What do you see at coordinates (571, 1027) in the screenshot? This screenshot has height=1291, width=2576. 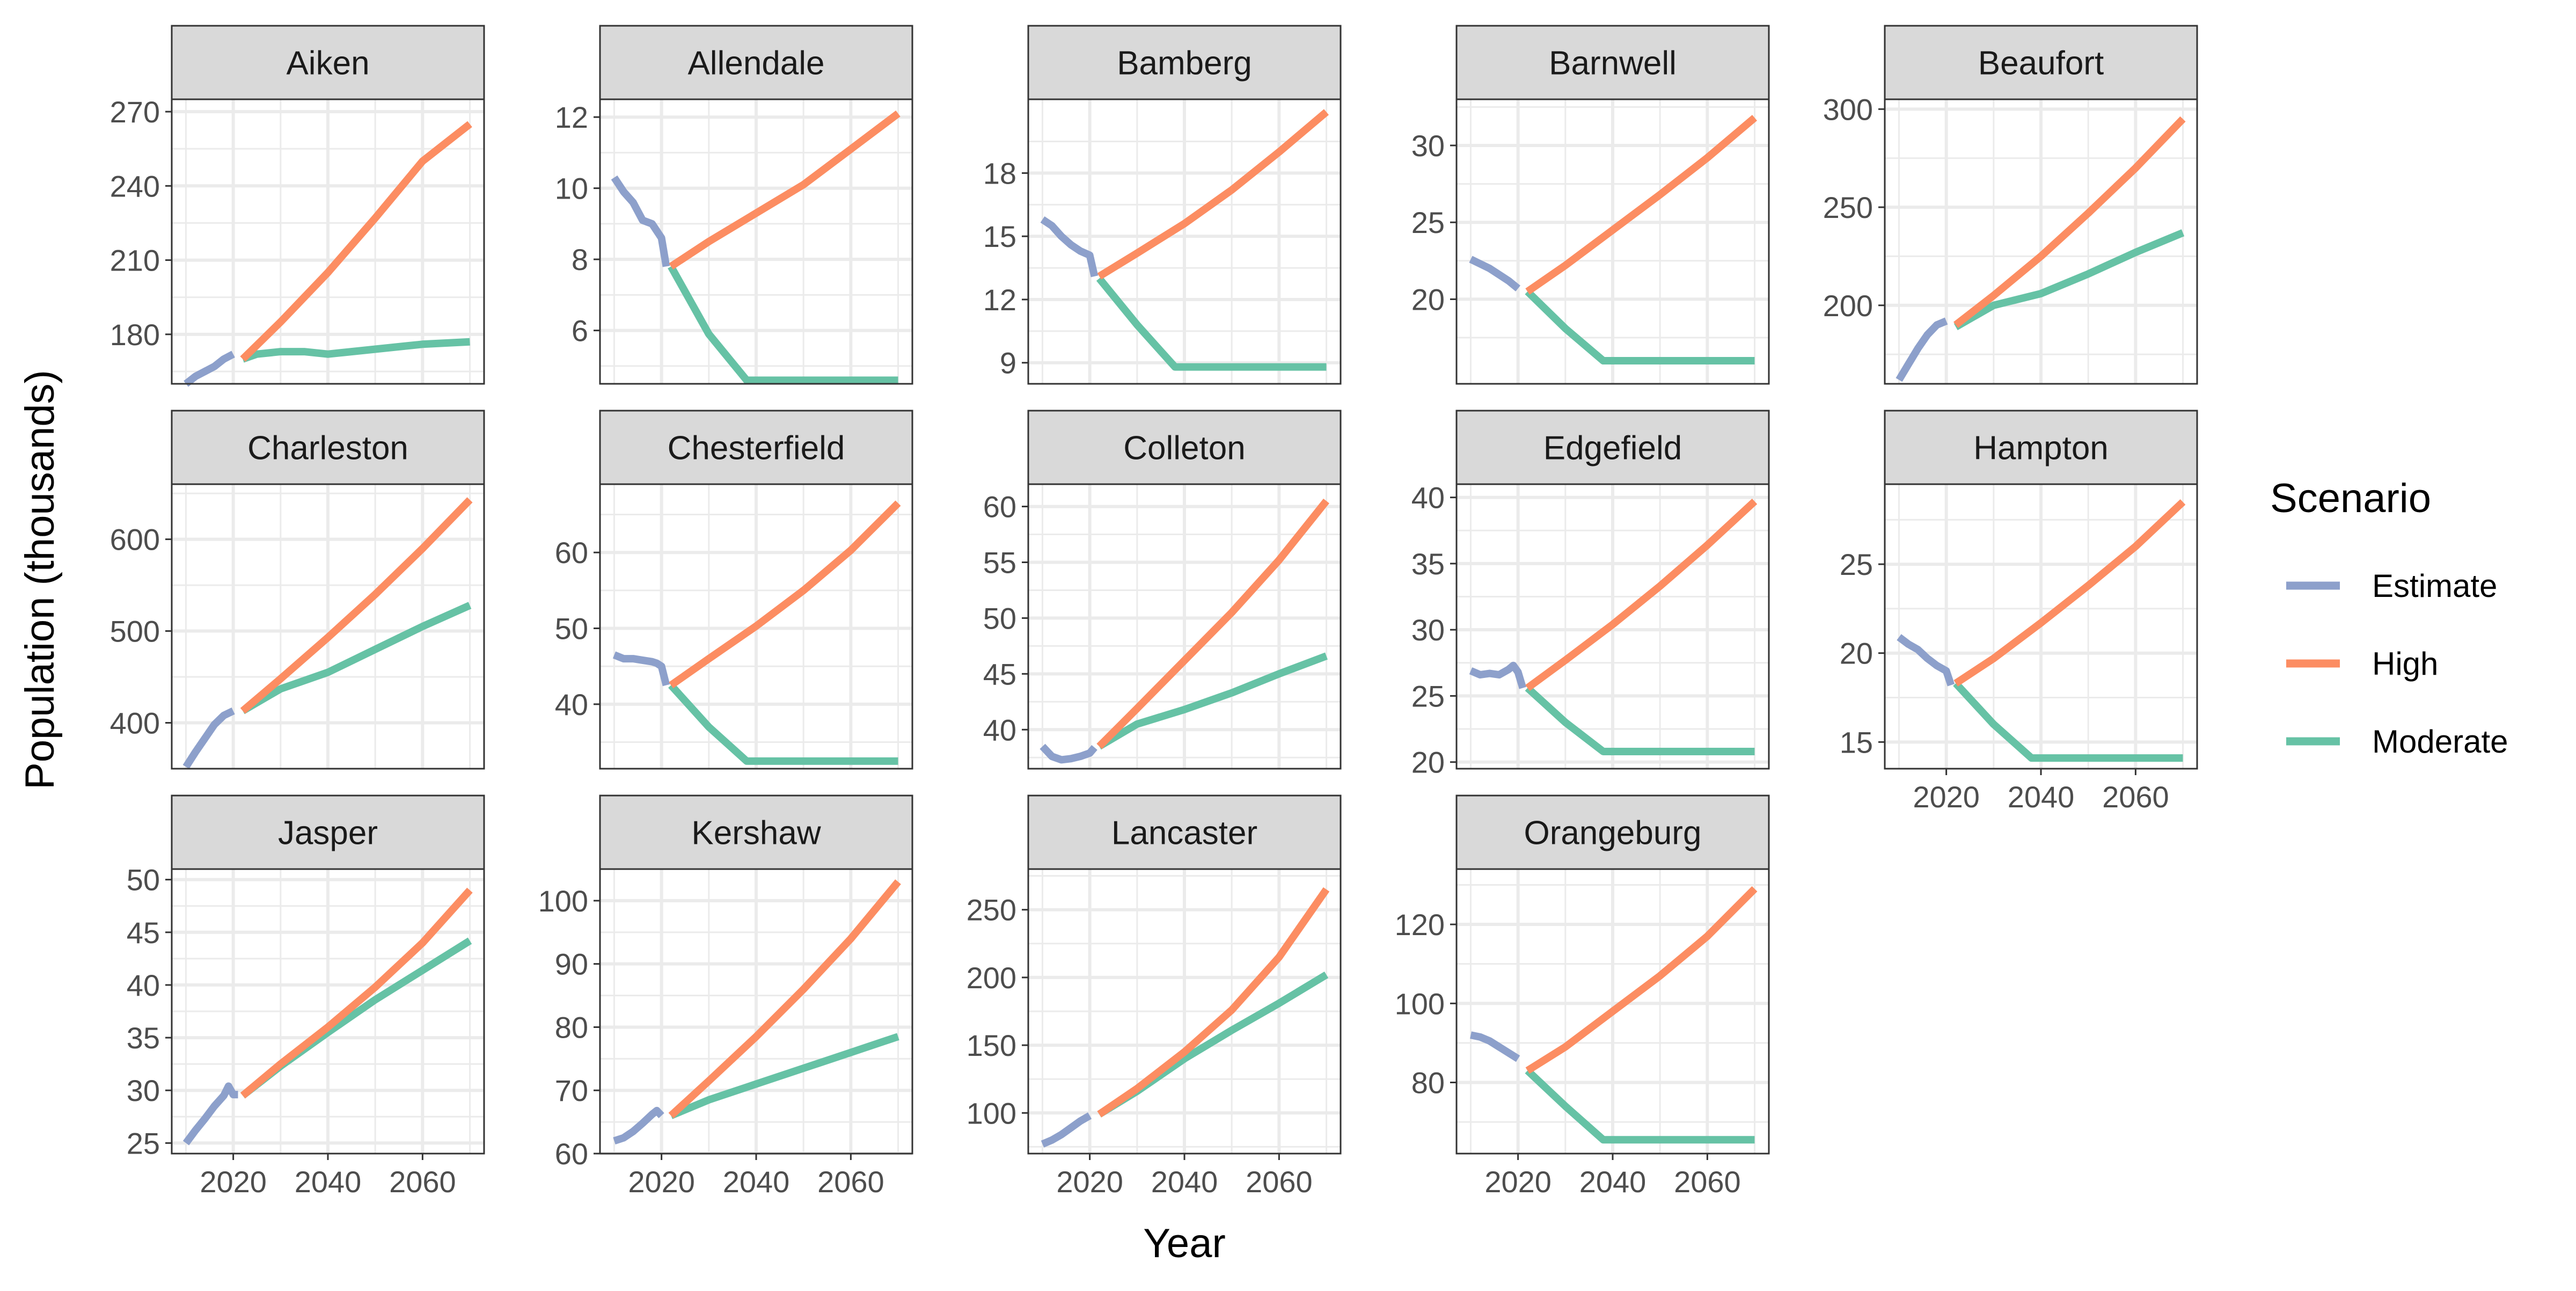 I see `y-tick-label: 80` at bounding box center [571, 1027].